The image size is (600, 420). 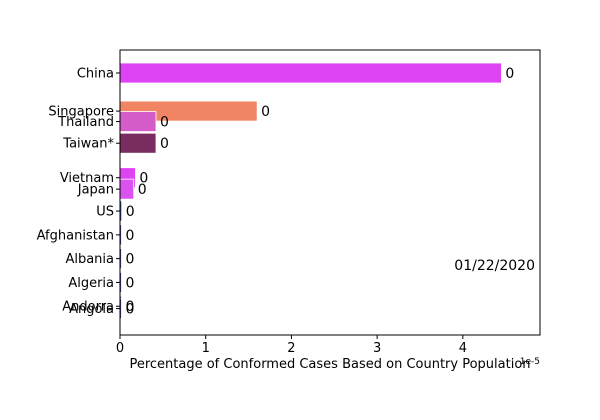 I want to click on x-tick-label-3: 3, so click(x=377, y=348).